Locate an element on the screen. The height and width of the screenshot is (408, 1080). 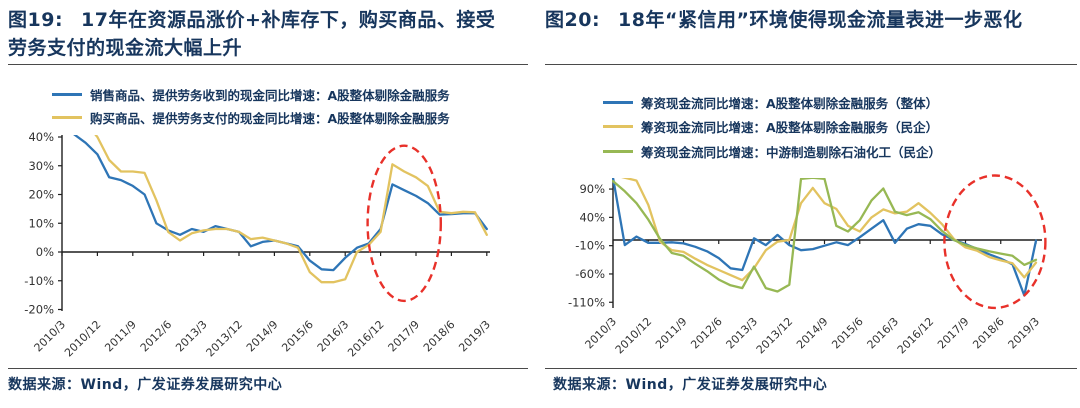
legend-row: 筹资现金流同比增速：中游制造剔除石油化工（民企） is located at coordinates (772, 151).